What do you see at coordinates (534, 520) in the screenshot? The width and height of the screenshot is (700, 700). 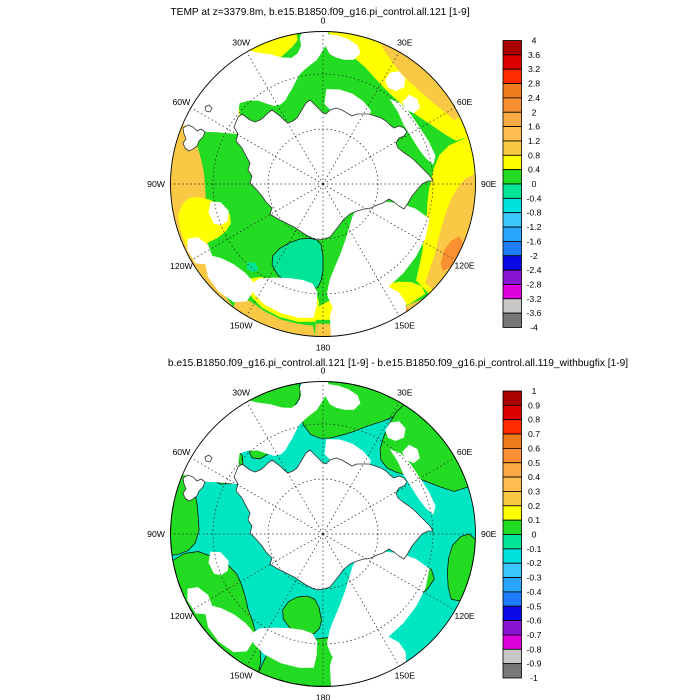 I see `svg-text: 0.1` at bounding box center [534, 520].